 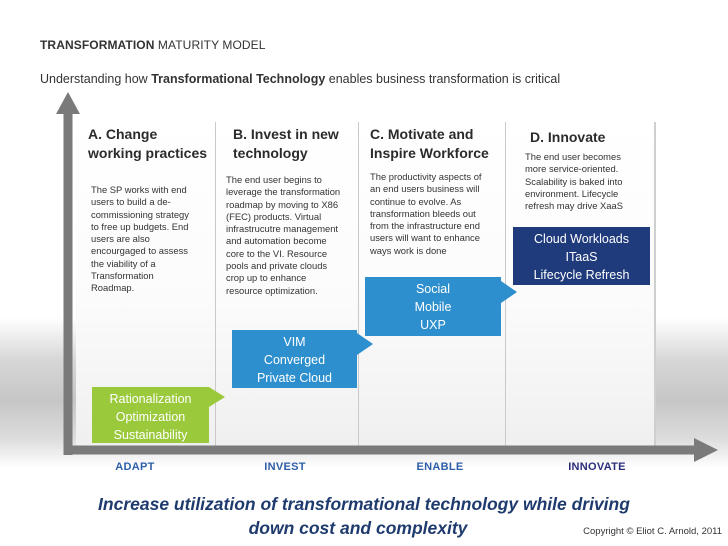 What do you see at coordinates (97, 45) in the screenshot?
I see `title-bold: TRANSFORMATION` at bounding box center [97, 45].